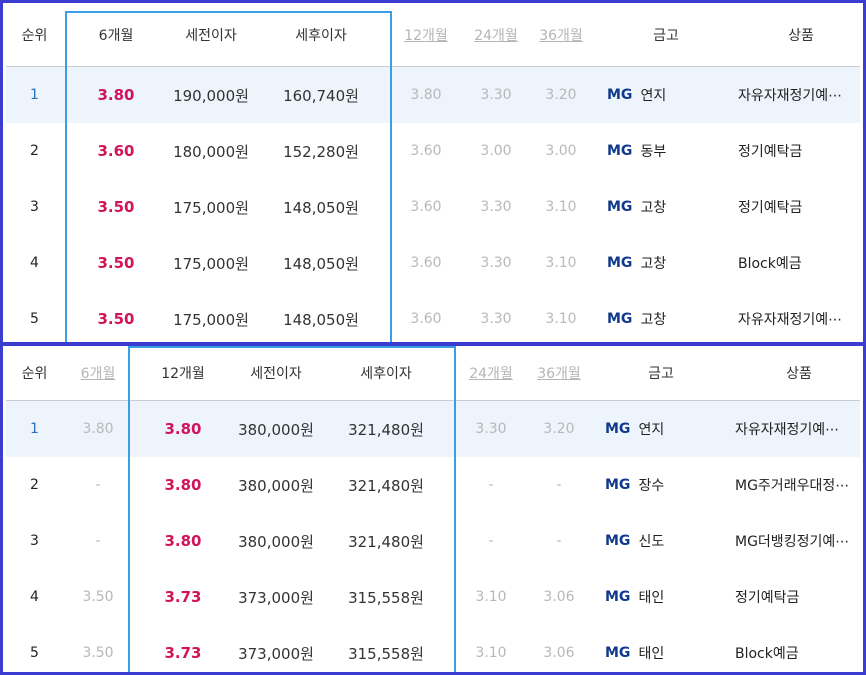 The width and height of the screenshot is (866, 675). What do you see at coordinates (670, 541) in the screenshot?
I see `bank-cell: MG 신도` at bounding box center [670, 541].